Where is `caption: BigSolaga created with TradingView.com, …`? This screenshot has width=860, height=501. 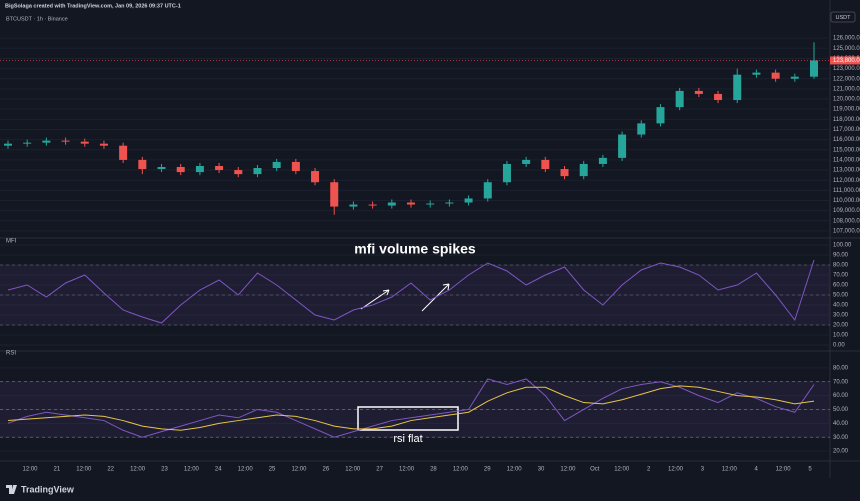 caption: BigSolaga created with TradingView.com, … is located at coordinates (93, 6).